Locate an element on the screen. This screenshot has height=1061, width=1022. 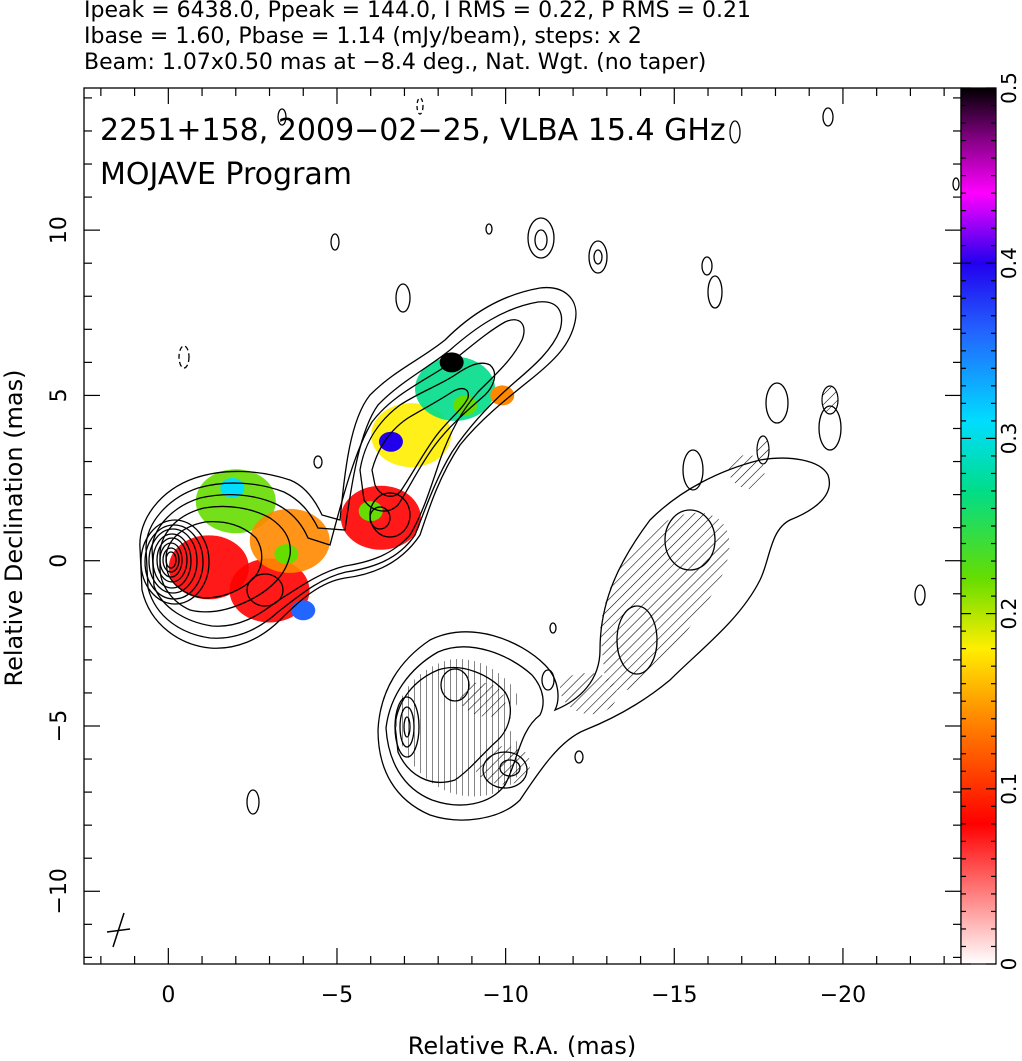
colorbar-tick-label: 0.4 is located at coordinates (1009, 263).